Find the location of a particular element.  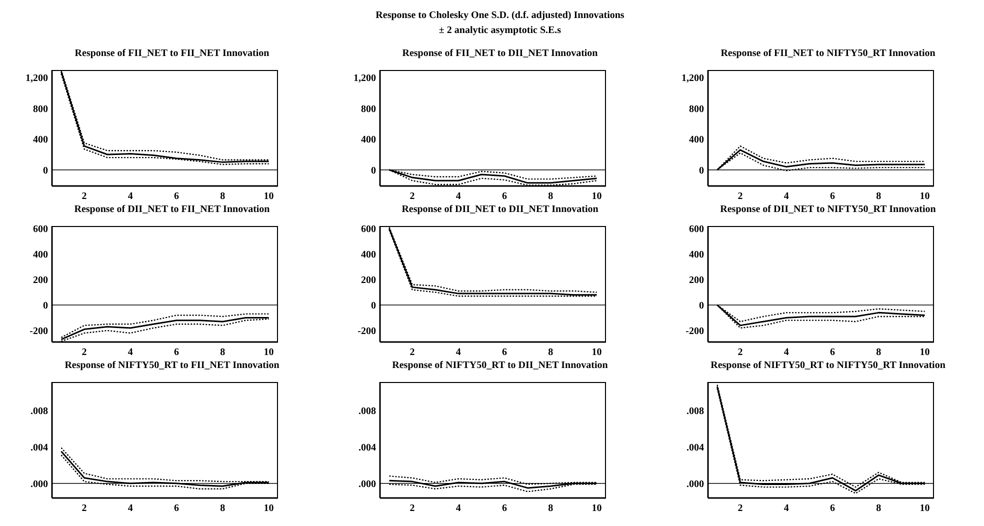

text: Response to Cholesky One S.D. (d.f. adjusted) Innovations is located at coordinates (500, 16).